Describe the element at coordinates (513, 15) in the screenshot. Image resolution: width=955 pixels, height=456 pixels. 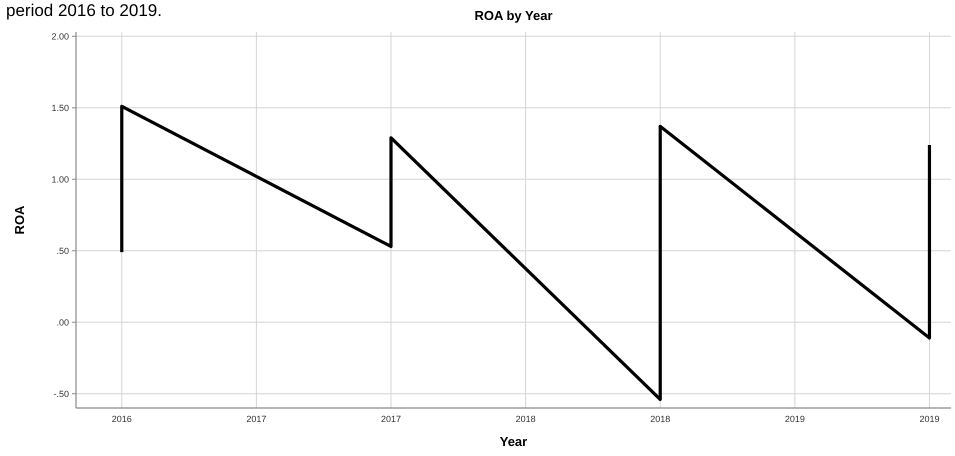
I see `chart-title: ROA by Year` at that location.